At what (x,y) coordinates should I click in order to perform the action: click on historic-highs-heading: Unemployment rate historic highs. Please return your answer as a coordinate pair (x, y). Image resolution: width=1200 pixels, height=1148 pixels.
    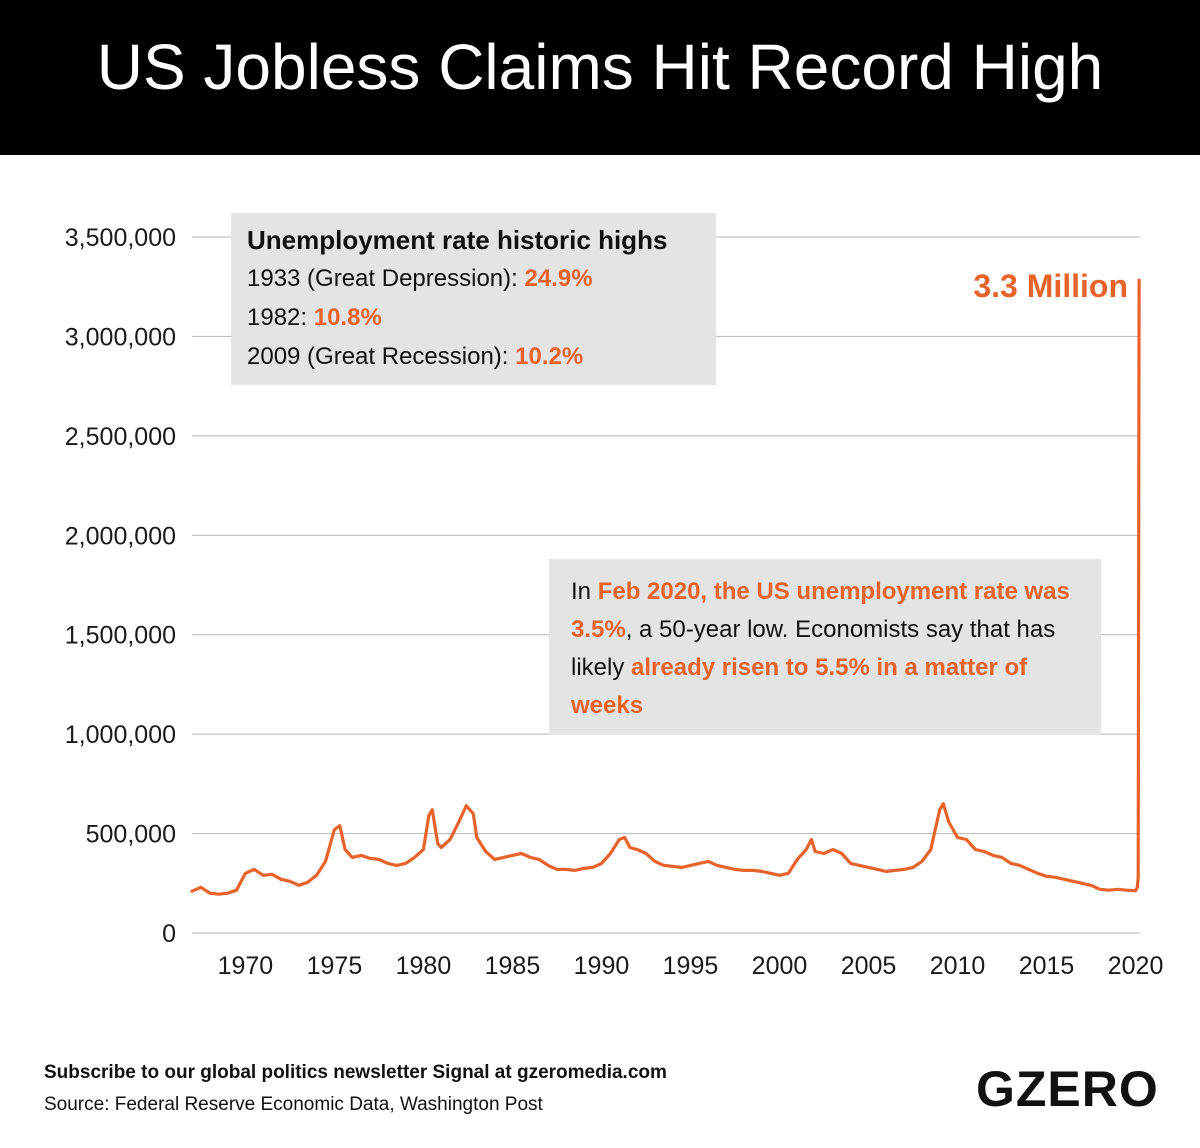
    Looking at the image, I should click on (457, 240).